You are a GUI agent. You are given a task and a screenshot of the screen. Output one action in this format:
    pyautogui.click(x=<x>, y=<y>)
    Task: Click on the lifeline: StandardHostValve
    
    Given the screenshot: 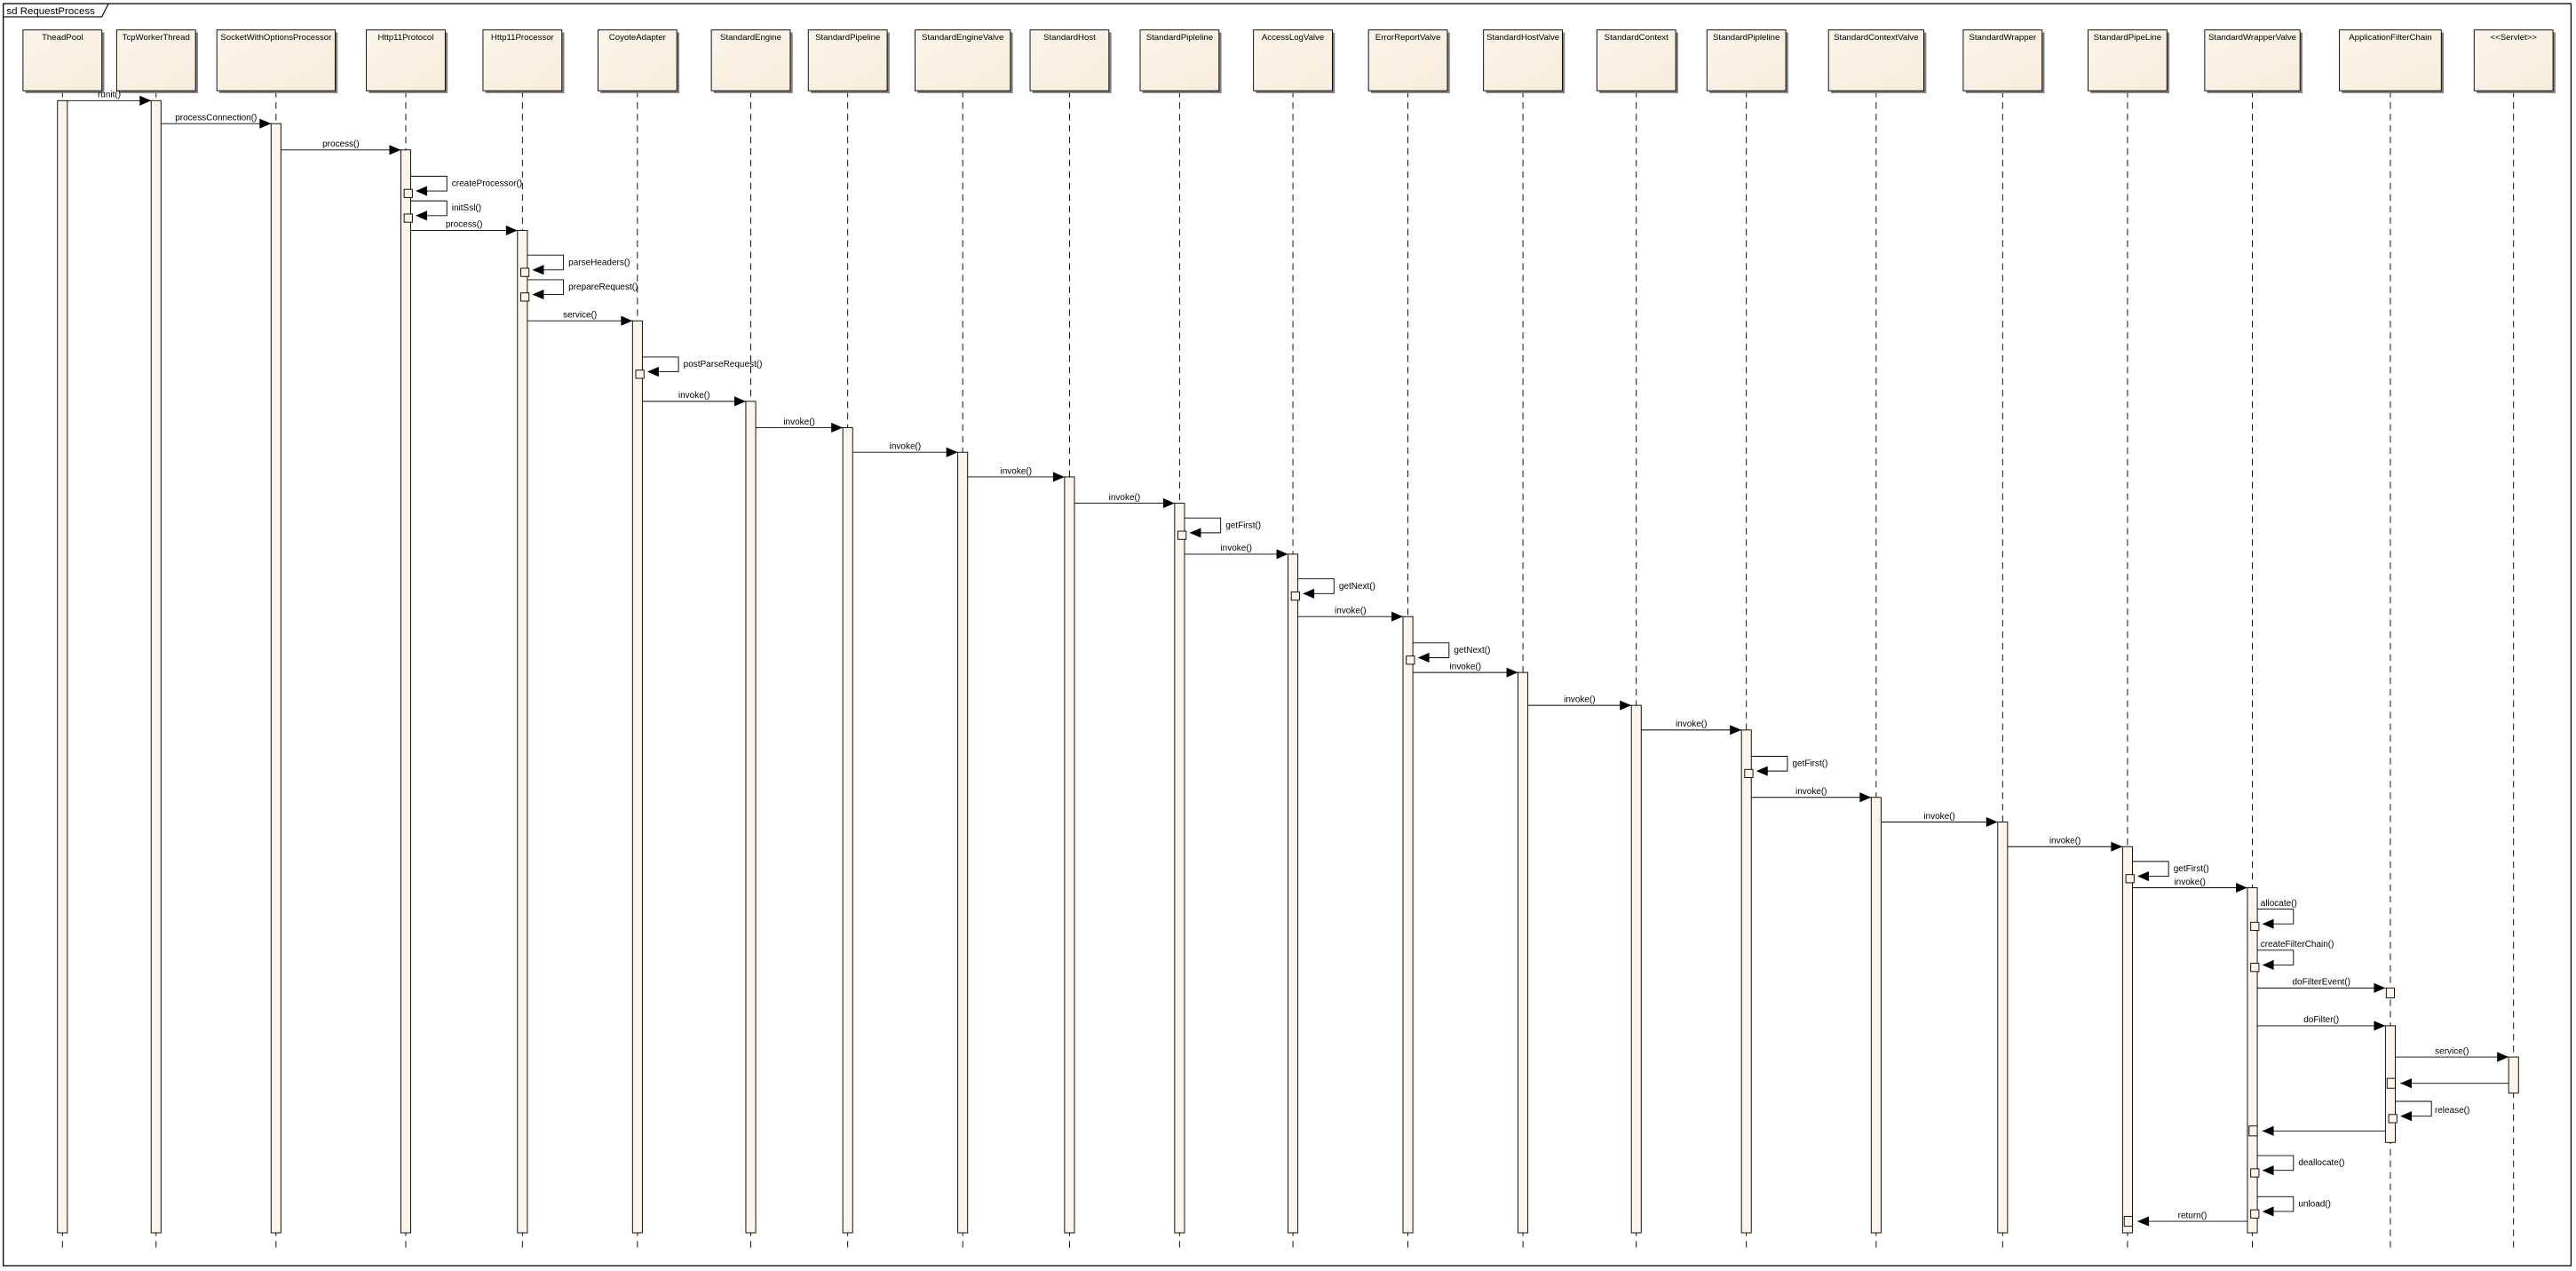 What is the action you would take?
    pyautogui.click(x=1524, y=639)
    